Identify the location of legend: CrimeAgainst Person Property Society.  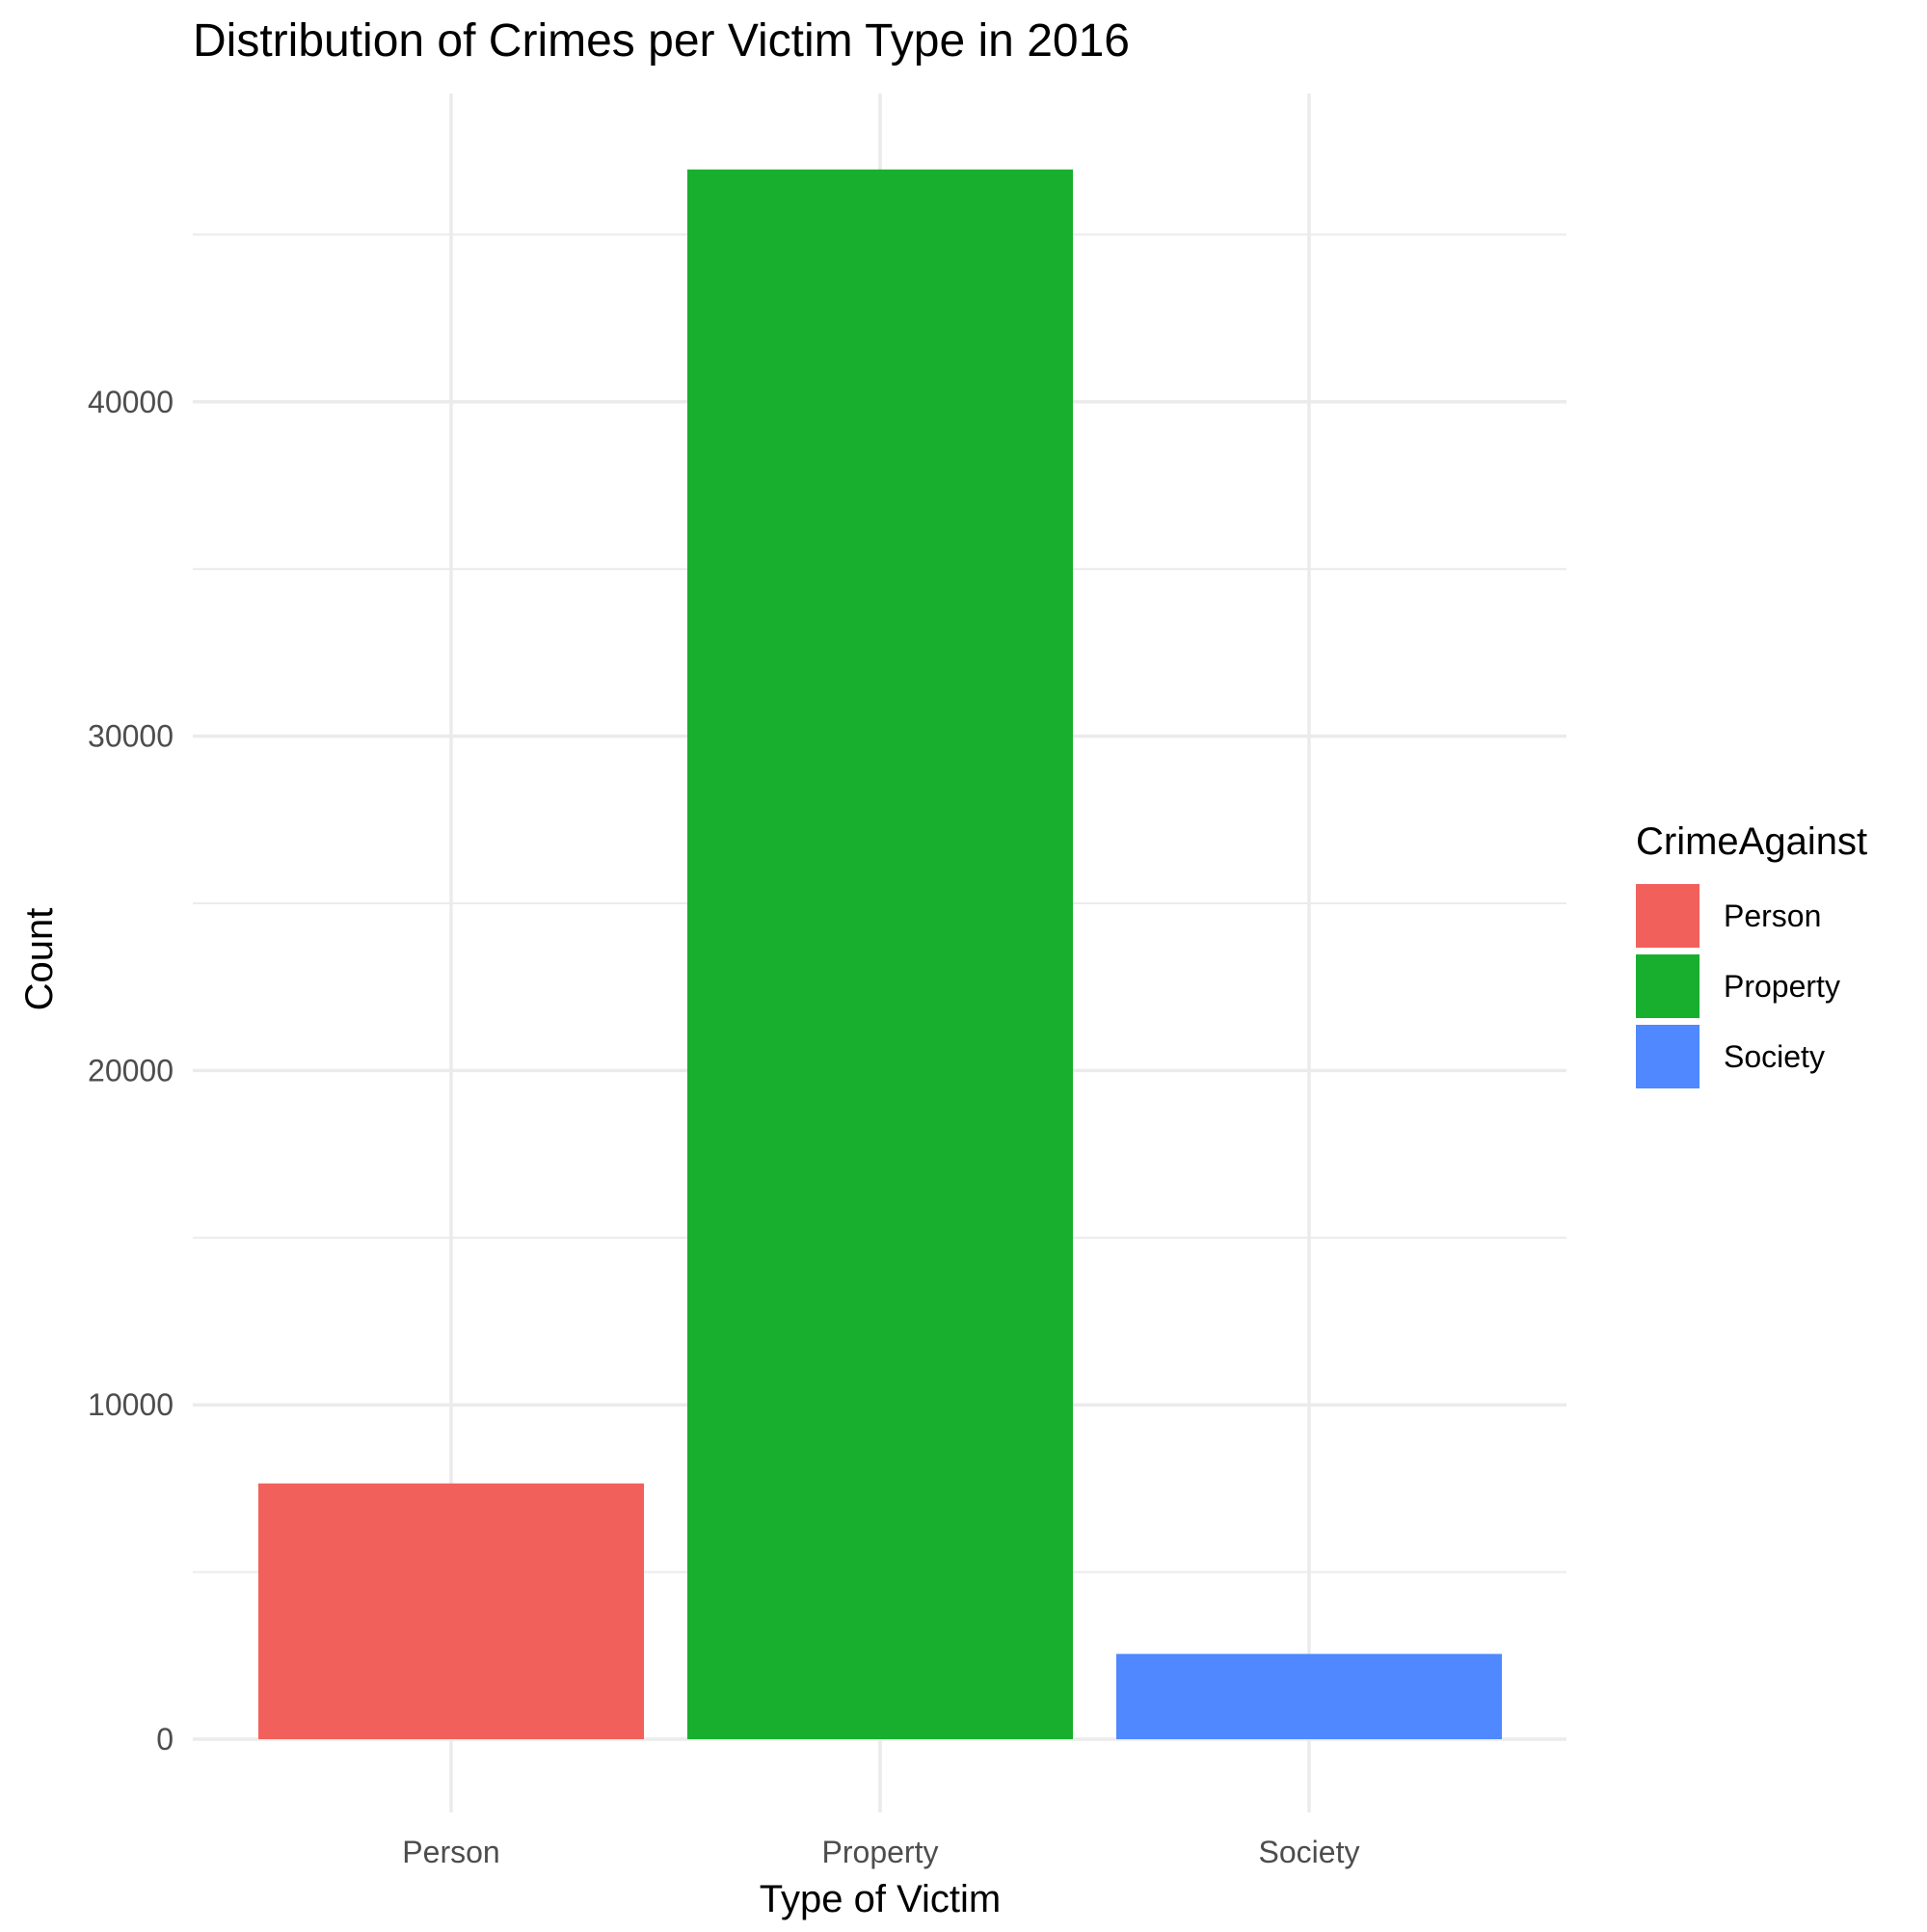
(1751, 954).